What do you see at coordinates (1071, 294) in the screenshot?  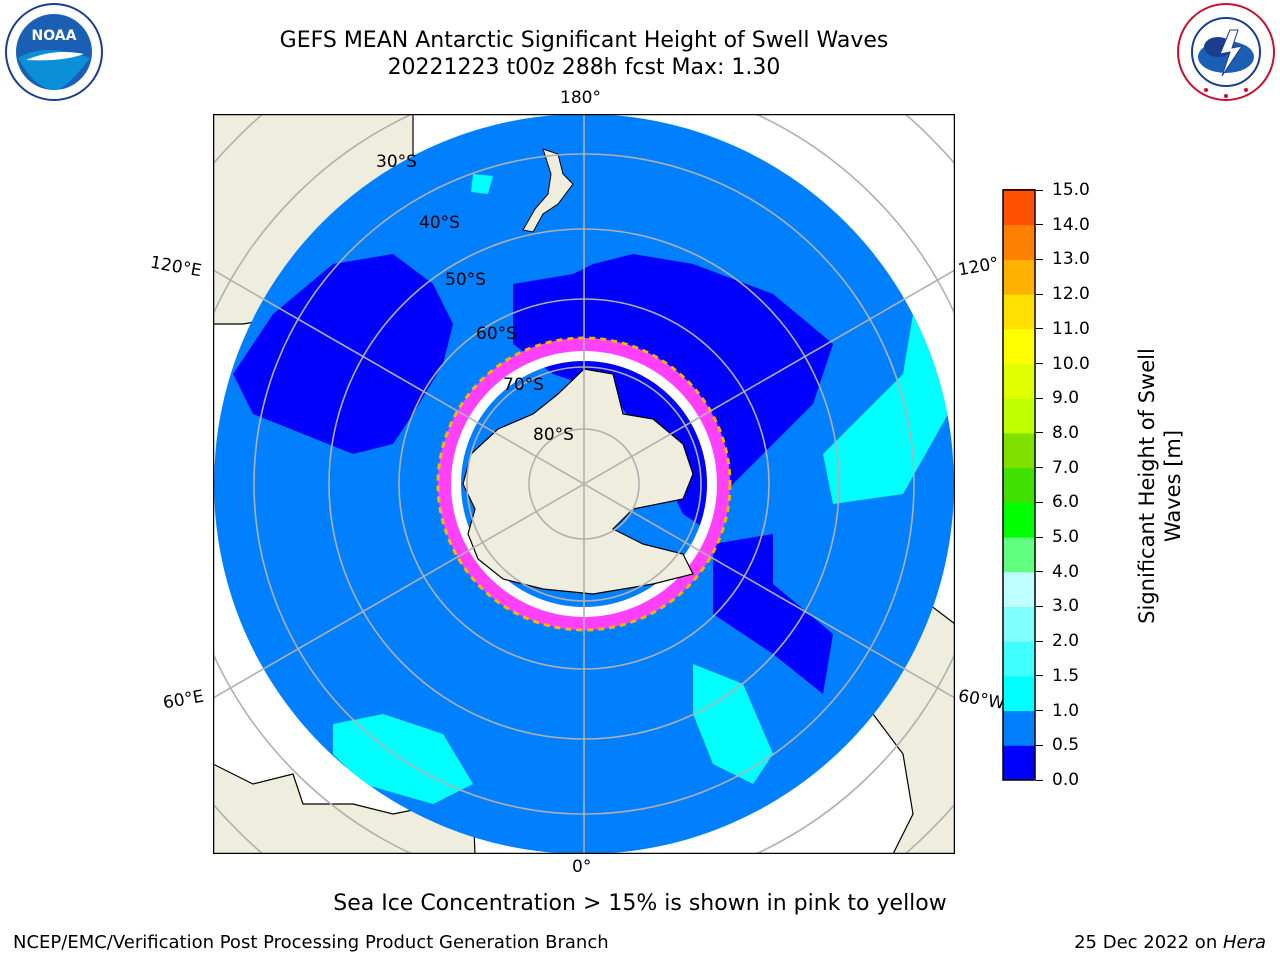 I see `colorbar-tick-label: 12.0` at bounding box center [1071, 294].